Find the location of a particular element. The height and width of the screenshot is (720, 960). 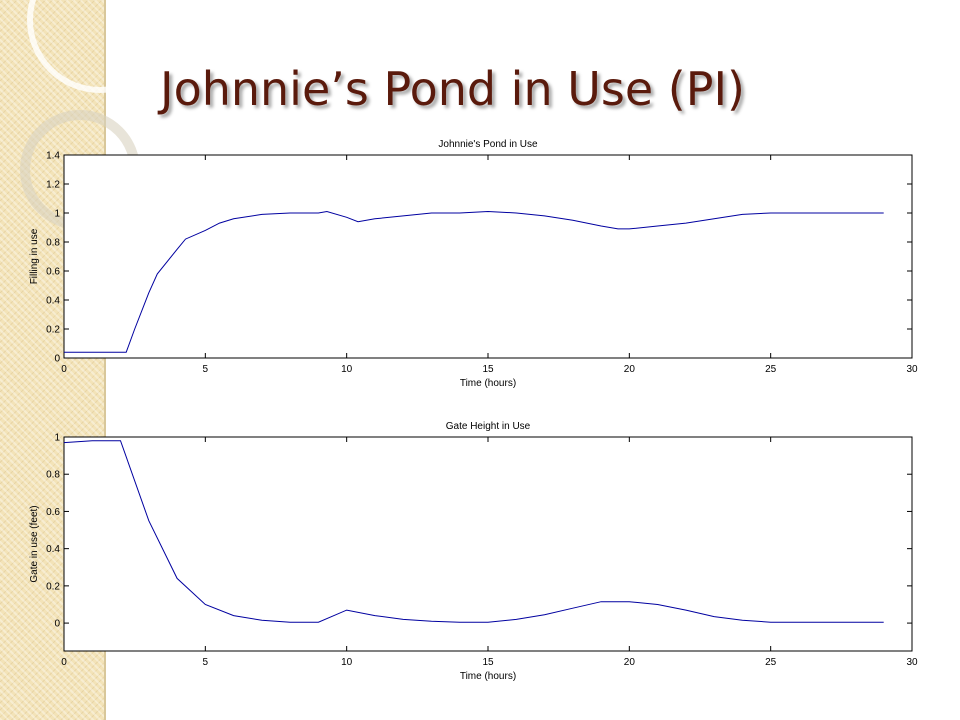

y-tick-label: 1.2 is located at coordinates (53, 185).